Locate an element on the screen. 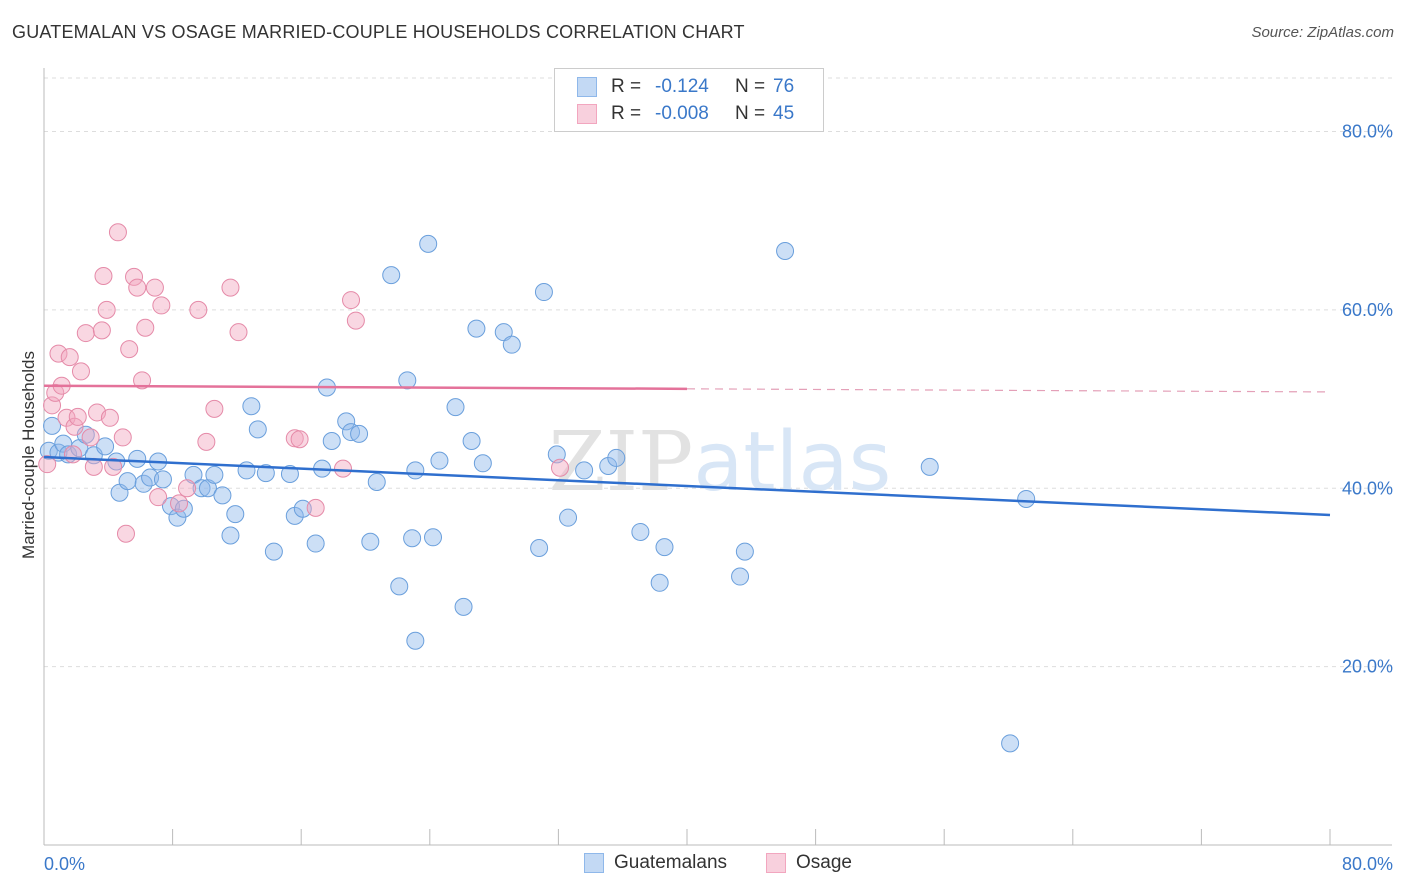 This screenshot has width=1406, height=892. trend-line-osage is located at coordinates (365, 387).